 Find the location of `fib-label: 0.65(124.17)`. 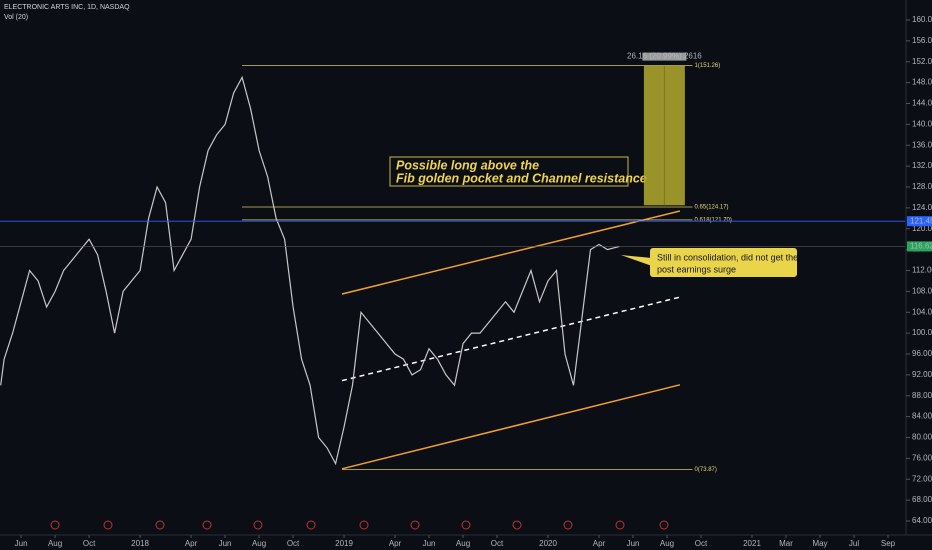

fib-label: 0.65(124.17) is located at coordinates (712, 208).